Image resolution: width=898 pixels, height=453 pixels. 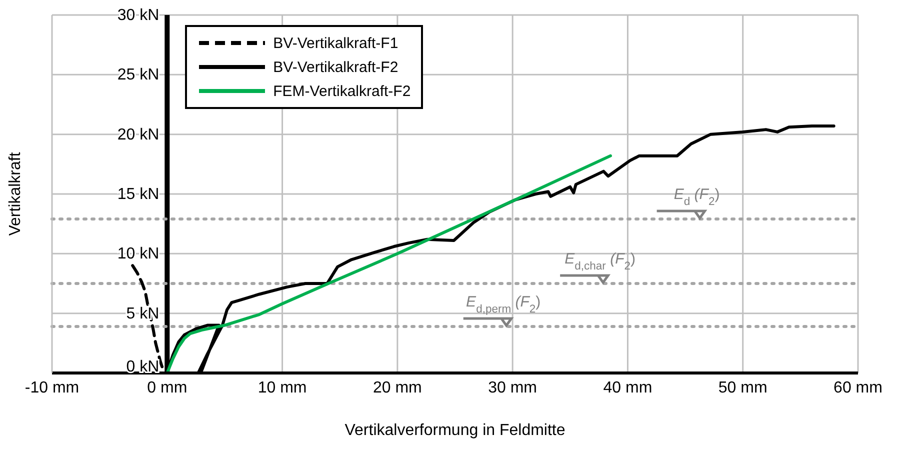 What do you see at coordinates (138, 75) in the screenshot?
I see `y-tick-label: 25 kN` at bounding box center [138, 75].